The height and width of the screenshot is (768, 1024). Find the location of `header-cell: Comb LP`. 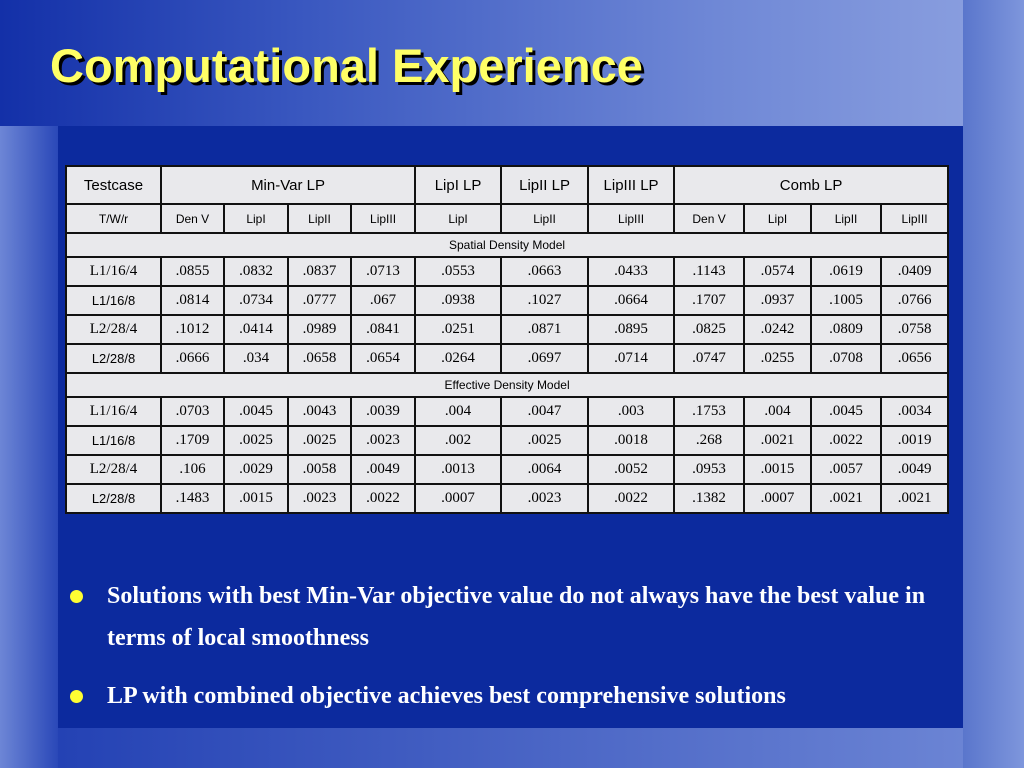

header-cell: Comb LP is located at coordinates (811, 185).